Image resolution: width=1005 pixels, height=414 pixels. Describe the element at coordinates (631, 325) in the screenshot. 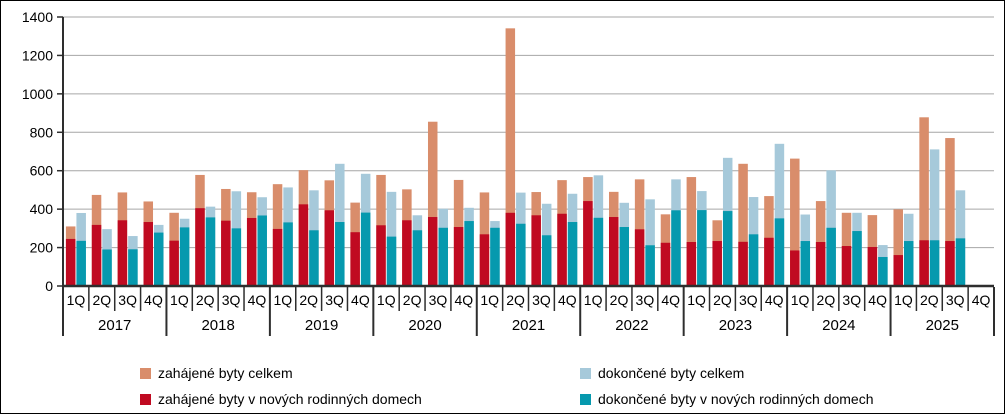

I see `svg-text: 2022` at that location.